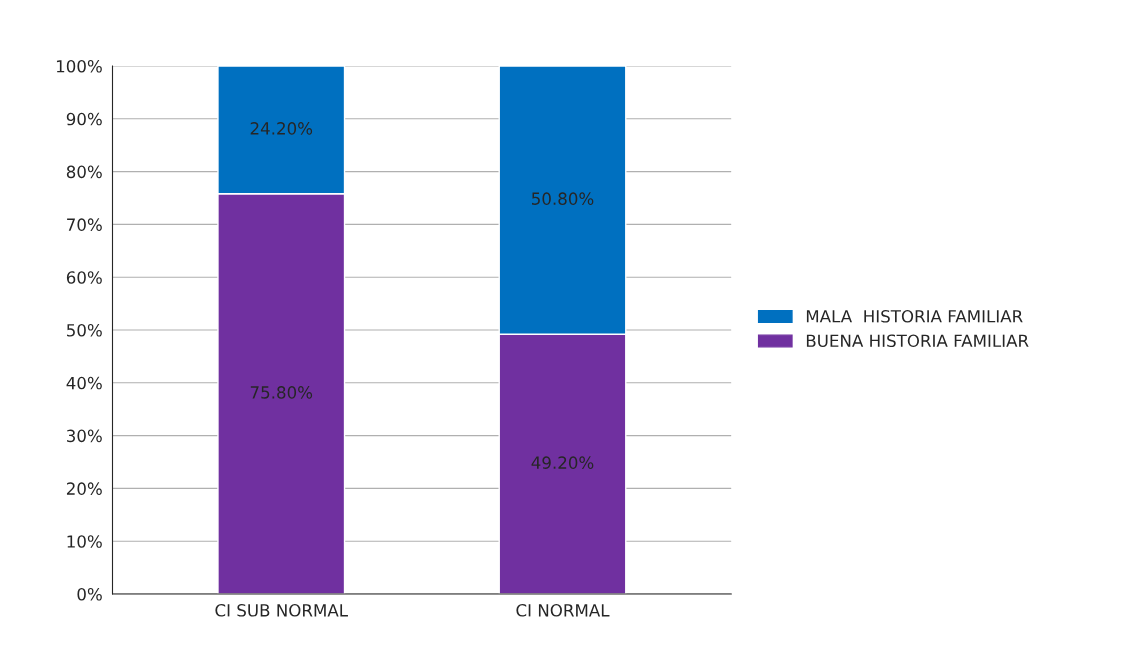  What do you see at coordinates (917, 341) in the screenshot?
I see `legend-label: BUENA HISTORIA FAMILIAR` at bounding box center [917, 341].